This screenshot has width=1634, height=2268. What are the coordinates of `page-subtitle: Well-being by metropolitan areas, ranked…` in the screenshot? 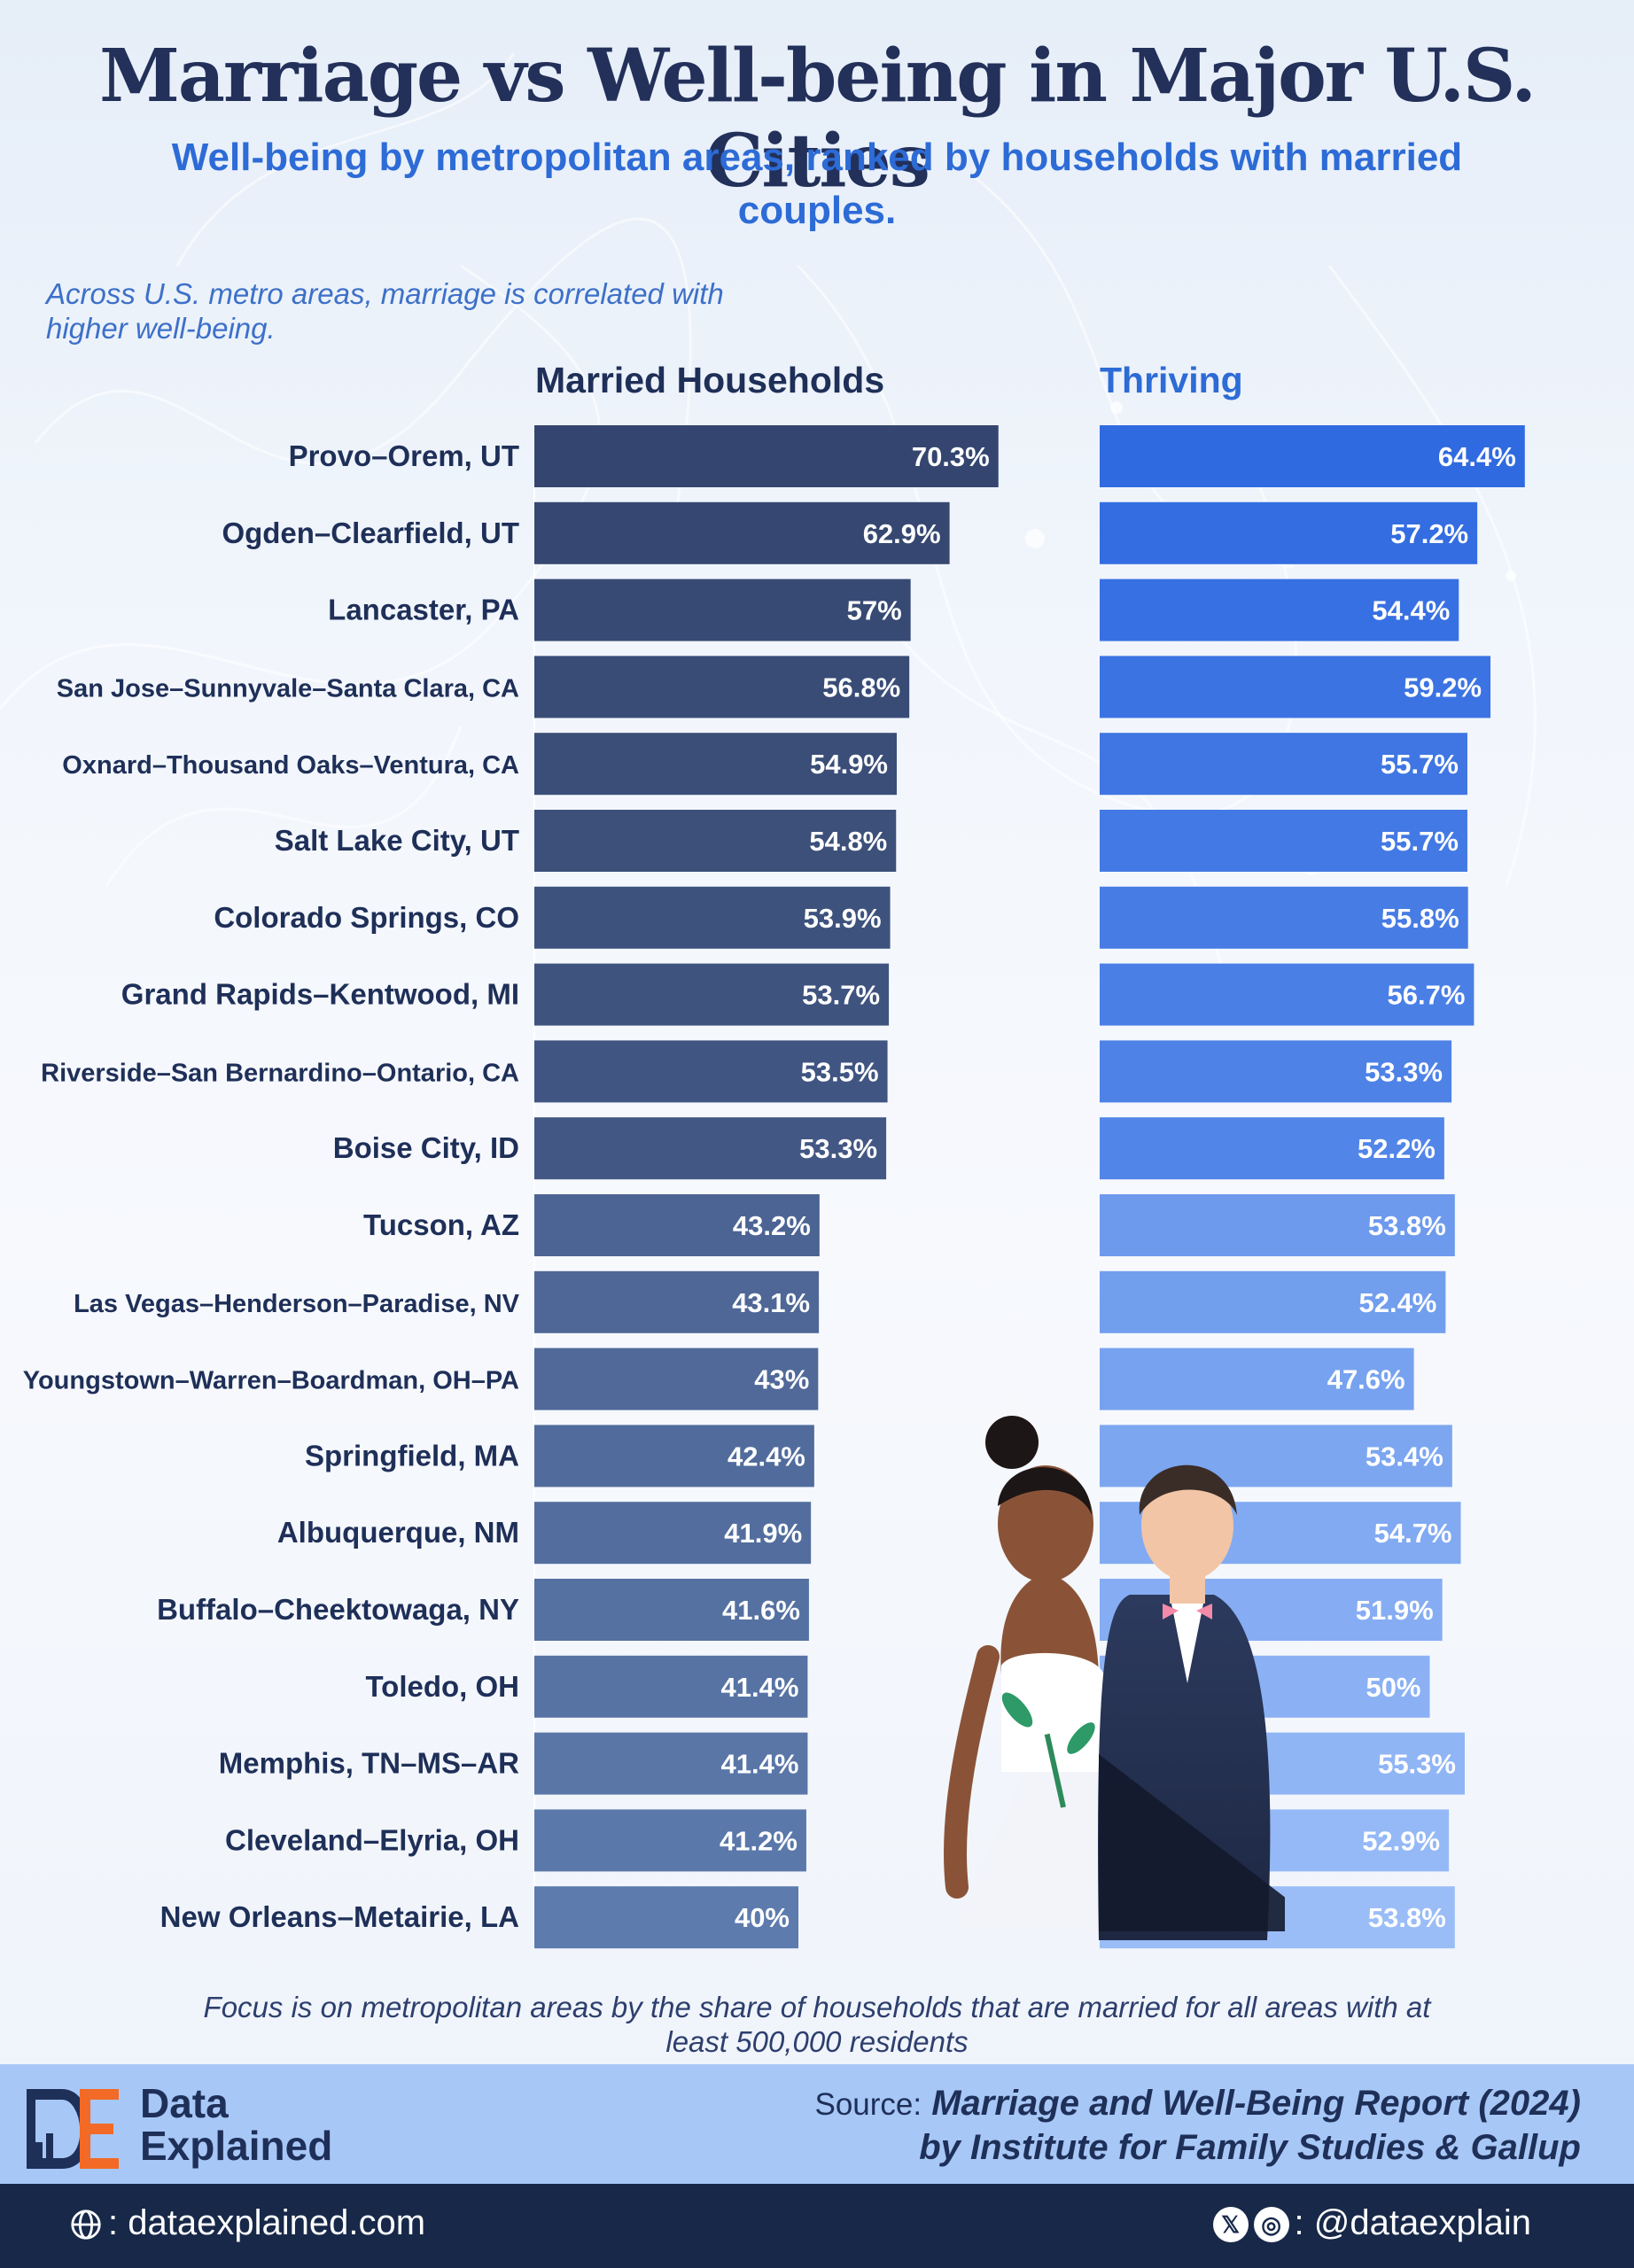 It's located at (817, 184).